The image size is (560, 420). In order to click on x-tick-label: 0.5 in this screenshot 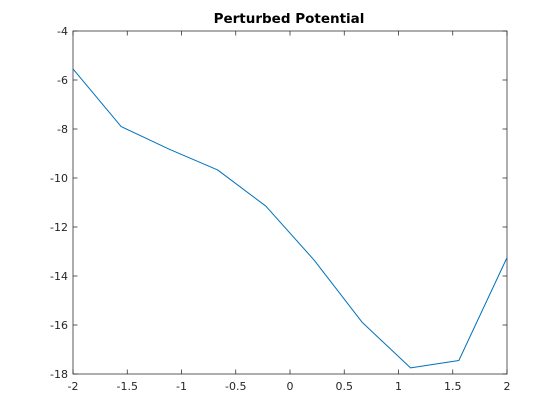, I will do `click(345, 386)`.